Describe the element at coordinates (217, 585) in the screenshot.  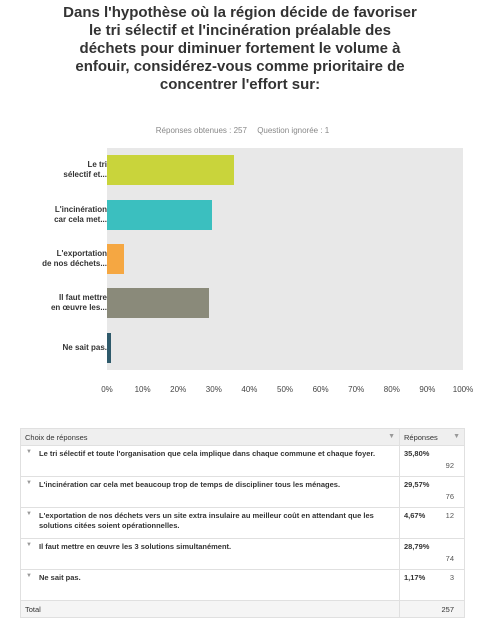
I see `answer-text: Ne sait pas.` at that location.